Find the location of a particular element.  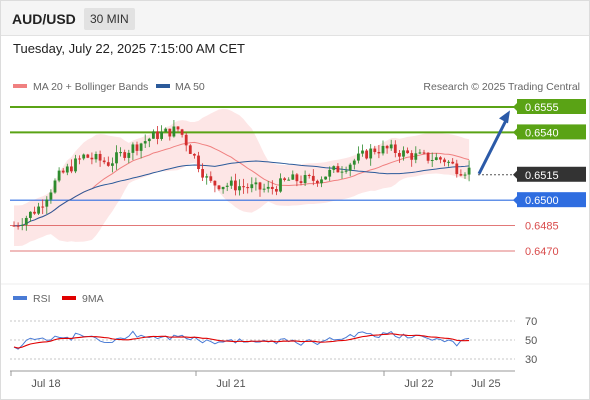

symbol-title: AUD/USD is located at coordinates (44, 19).